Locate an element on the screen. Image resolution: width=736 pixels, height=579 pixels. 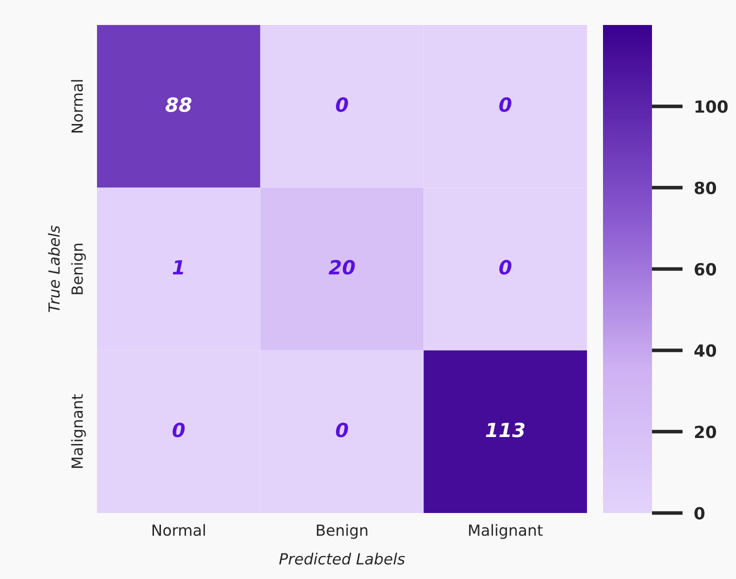
color-bar-label: 40 is located at coordinates (705, 350).